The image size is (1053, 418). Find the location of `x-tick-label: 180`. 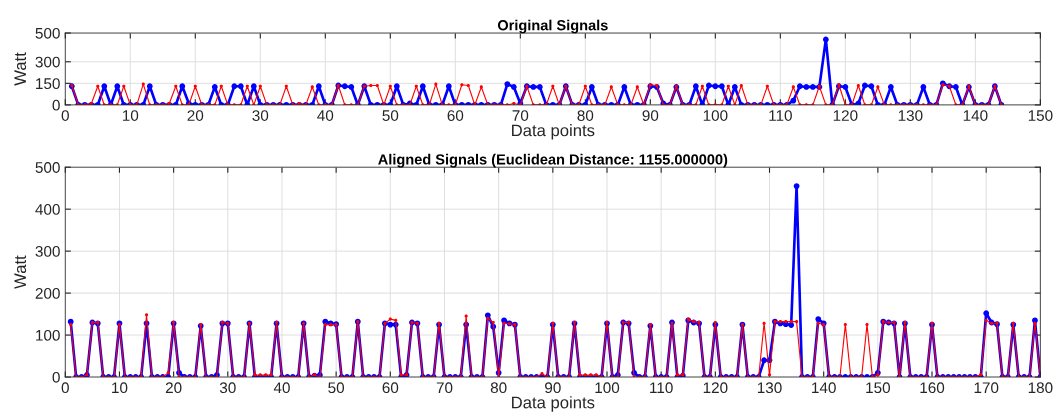

x-tick-label: 180 is located at coordinates (1040, 388).